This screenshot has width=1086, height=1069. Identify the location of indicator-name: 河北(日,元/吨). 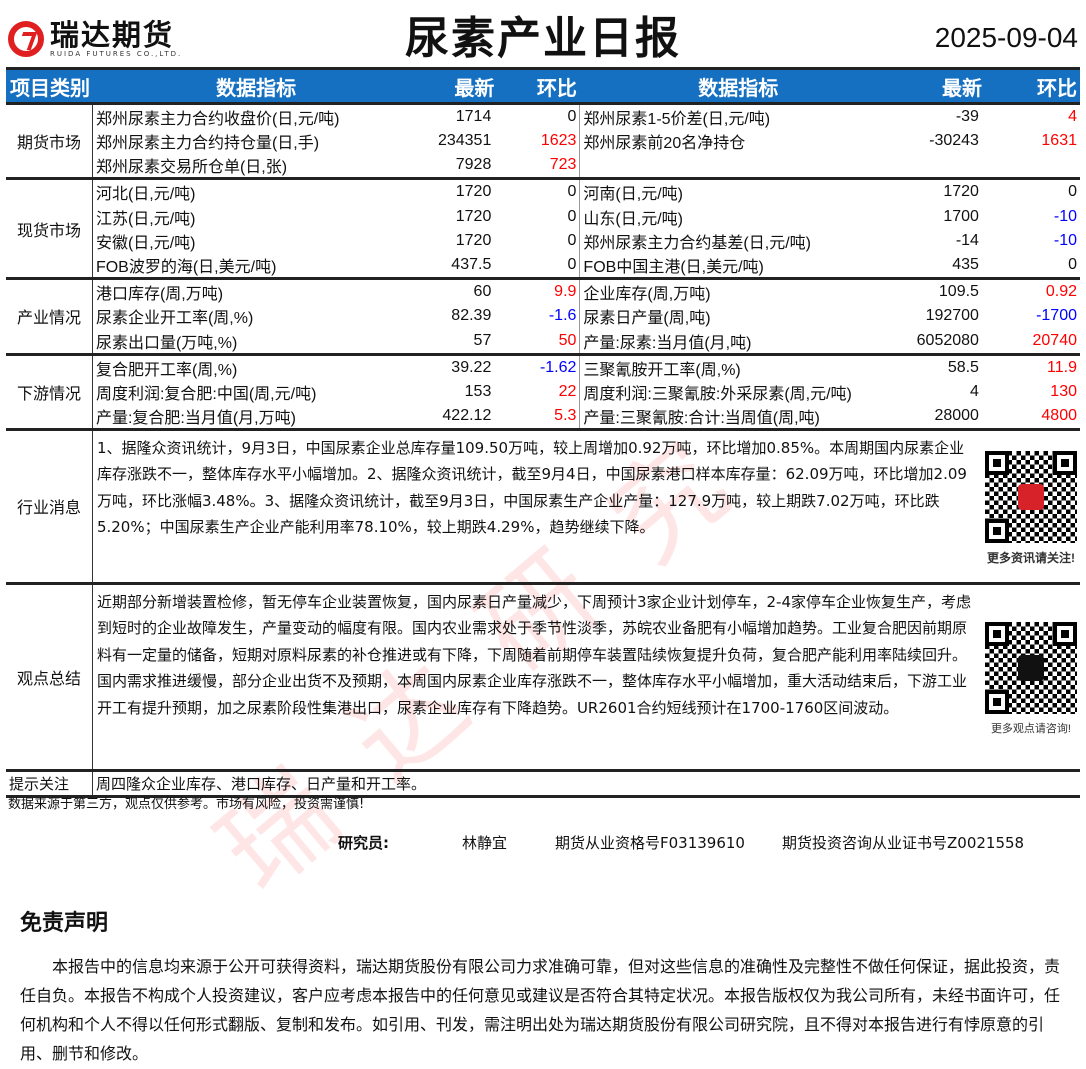
(256, 191).